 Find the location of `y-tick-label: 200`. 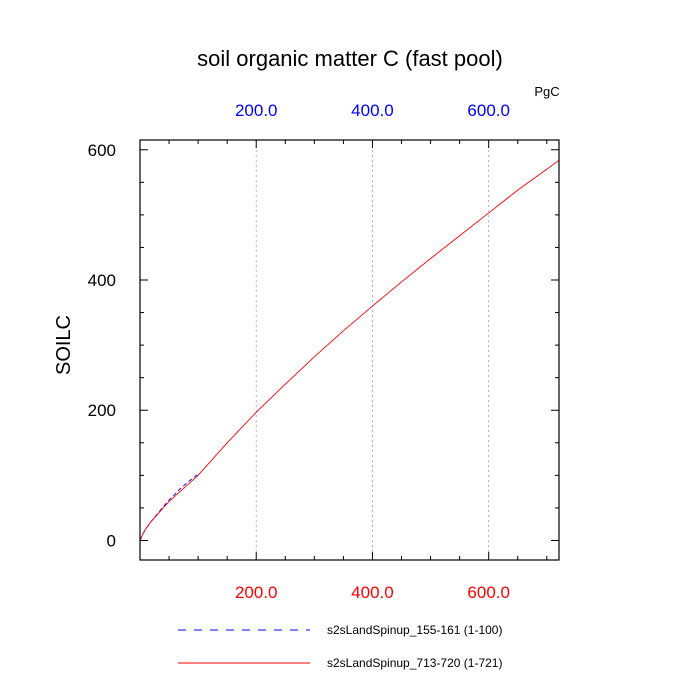

y-tick-label: 200 is located at coordinates (102, 410).